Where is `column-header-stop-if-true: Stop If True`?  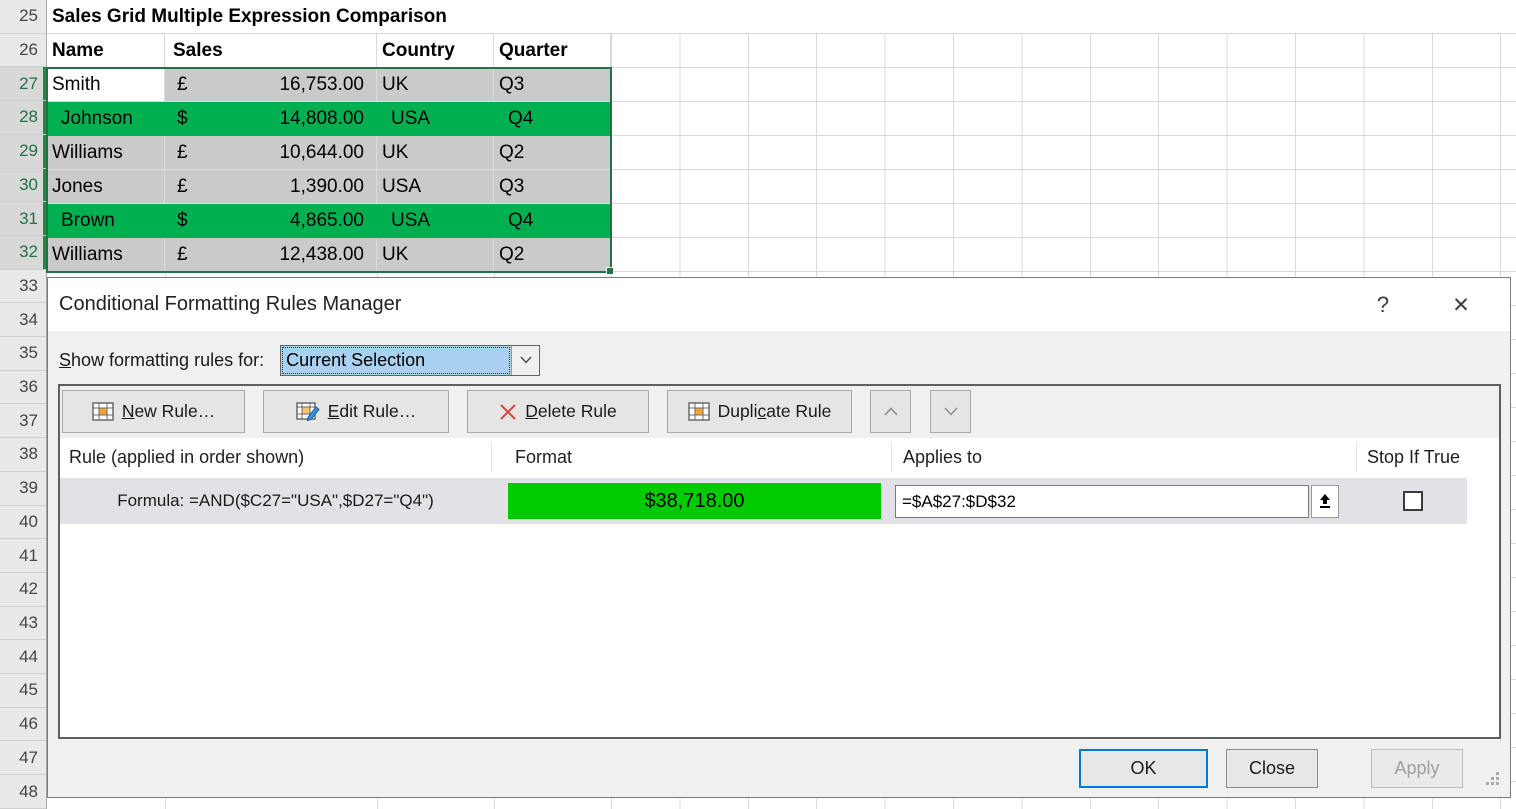 column-header-stop-if-true: Stop If True is located at coordinates (1414, 456).